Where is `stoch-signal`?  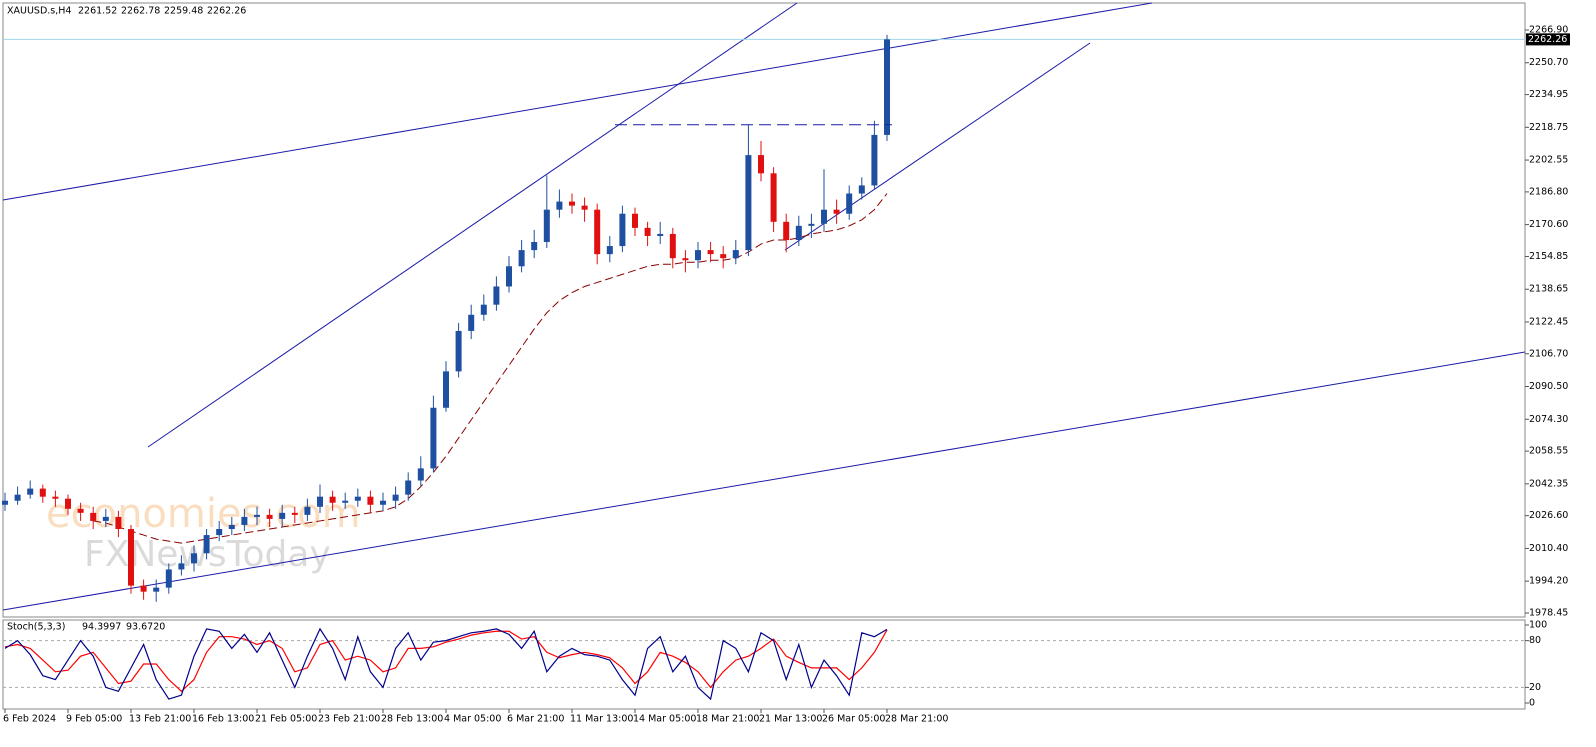 stoch-signal is located at coordinates (446, 661).